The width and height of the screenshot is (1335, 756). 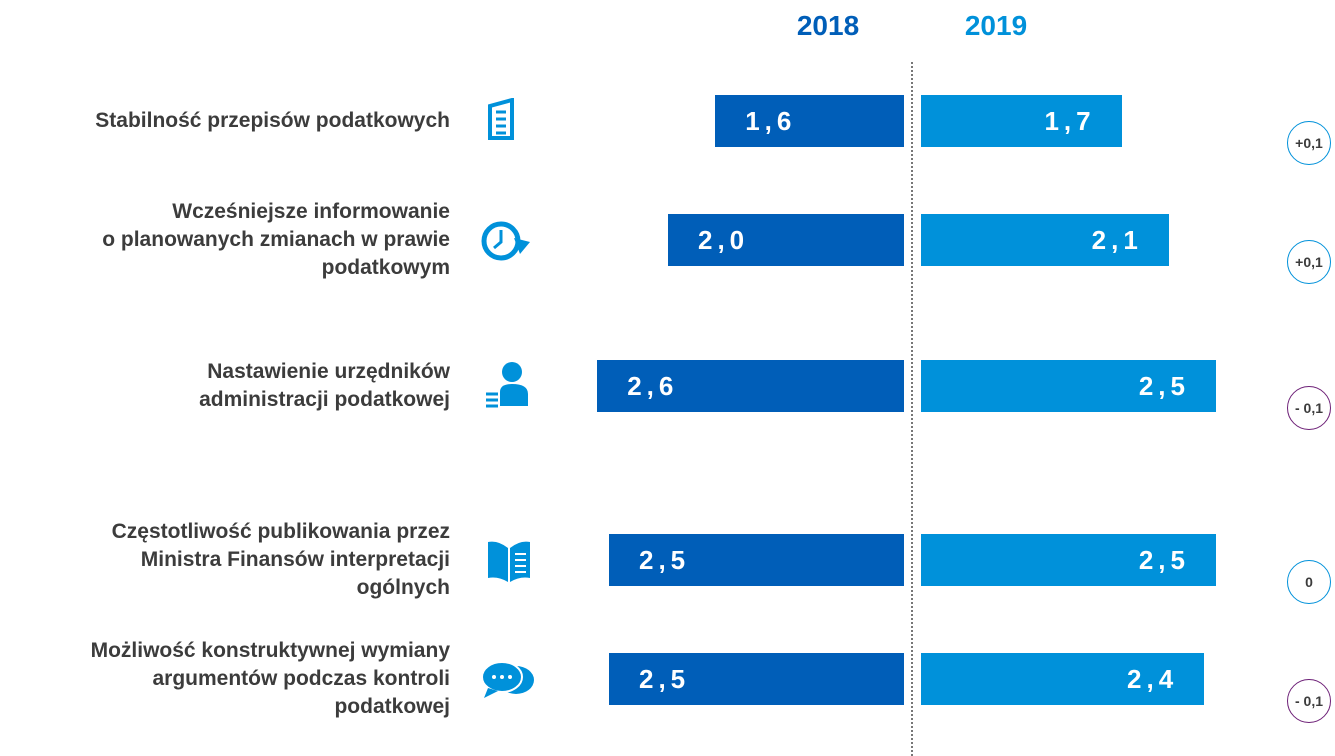 I want to click on value-label: 2,4, so click(x=1153, y=679).